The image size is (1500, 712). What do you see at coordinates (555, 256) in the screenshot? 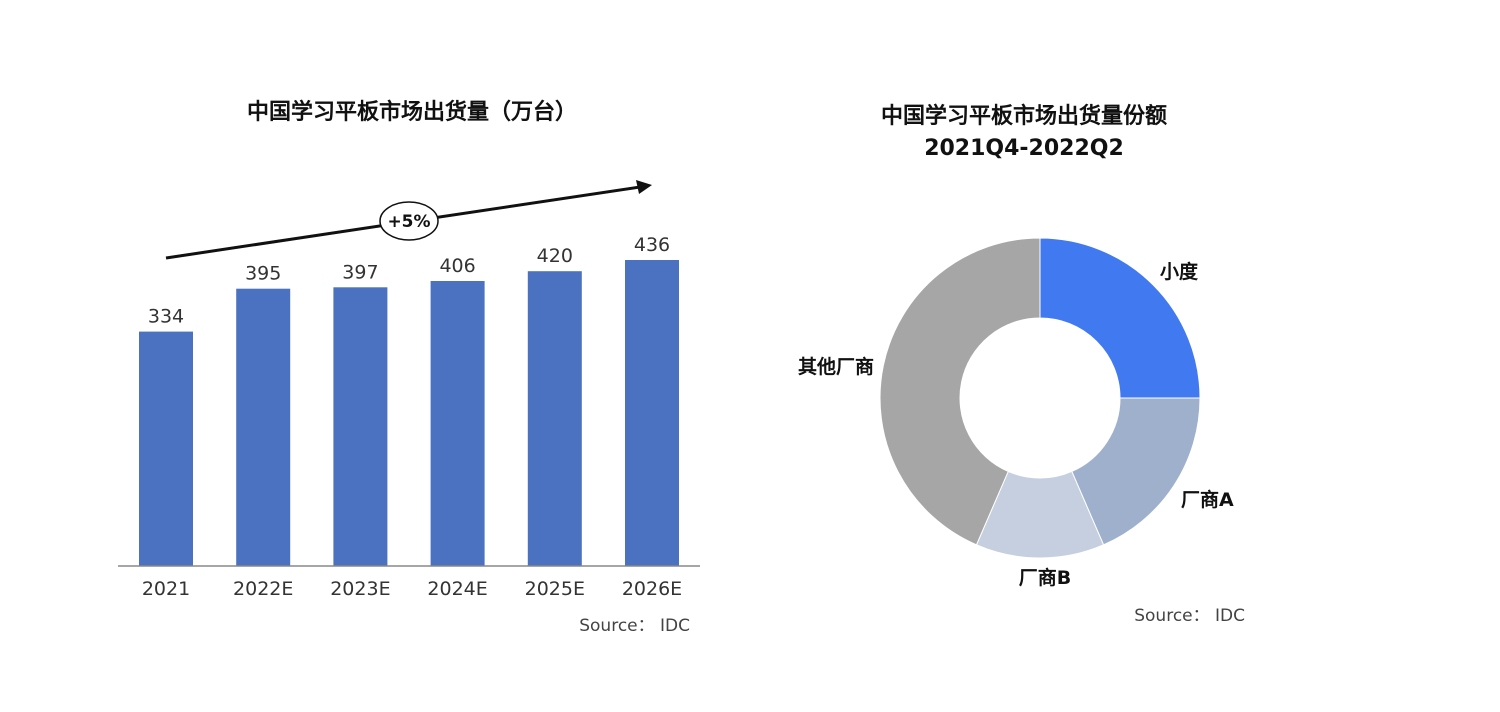
I see `value-label-2025E: 420` at bounding box center [555, 256].